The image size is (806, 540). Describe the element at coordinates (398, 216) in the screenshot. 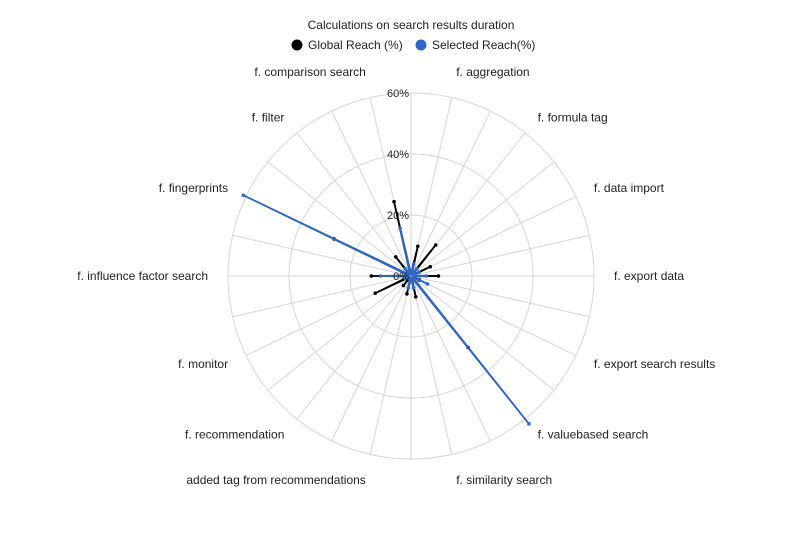

I see `tick-label-1: 20%` at that location.